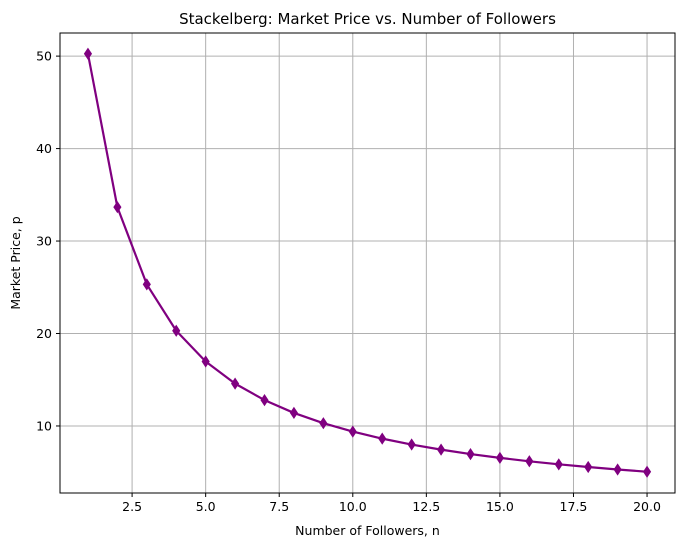 The image size is (686, 547). Describe the element at coordinates (647, 506) in the screenshot. I see `x-tick-label: 20.0` at that location.